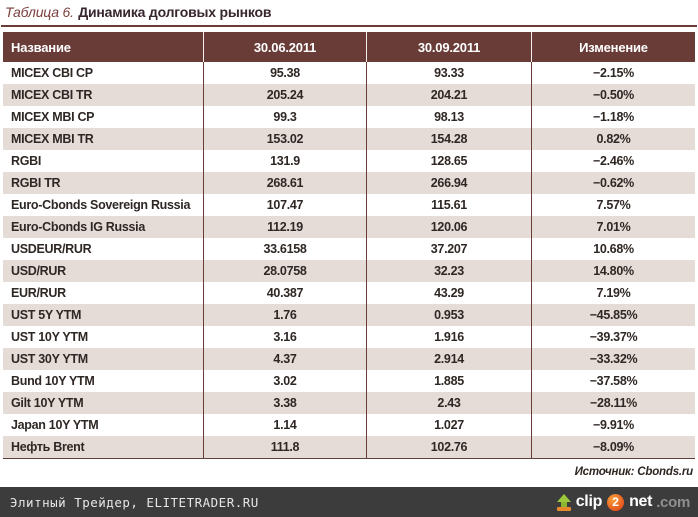 The height and width of the screenshot is (517, 698). Describe the element at coordinates (284, 117) in the screenshot. I see `cell-value-date1: 99.3` at that location.